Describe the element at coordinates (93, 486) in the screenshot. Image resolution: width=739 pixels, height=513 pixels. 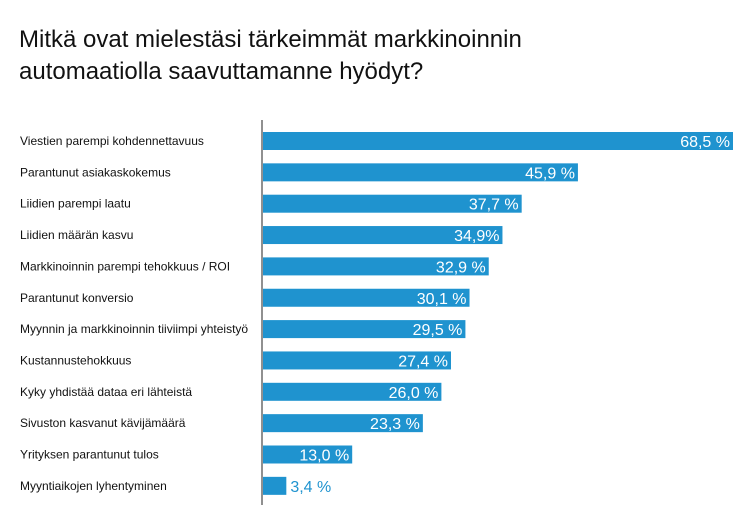
I see `category-label: Myyntiaikojen lyhentyminen` at that location.